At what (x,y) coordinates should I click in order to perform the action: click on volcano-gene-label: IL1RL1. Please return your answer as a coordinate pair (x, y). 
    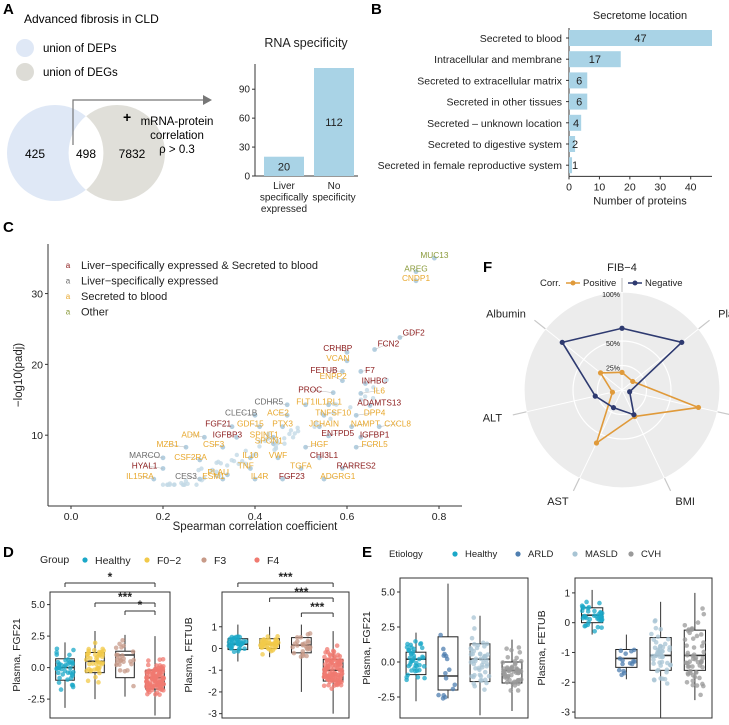
    Looking at the image, I should click on (328, 402).